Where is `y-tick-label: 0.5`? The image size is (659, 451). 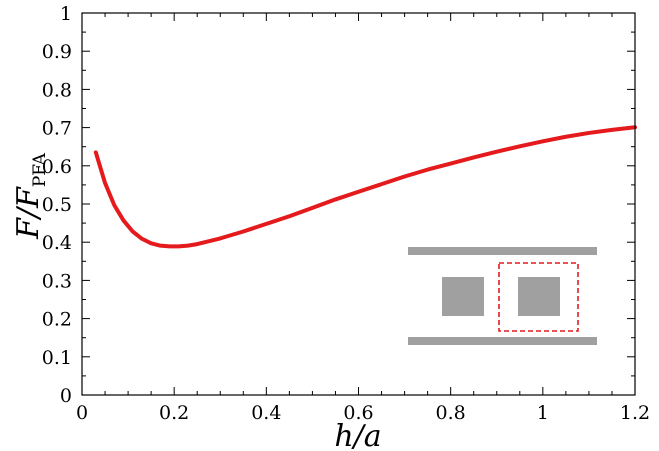 y-tick-label: 0.5 is located at coordinates (57, 205).